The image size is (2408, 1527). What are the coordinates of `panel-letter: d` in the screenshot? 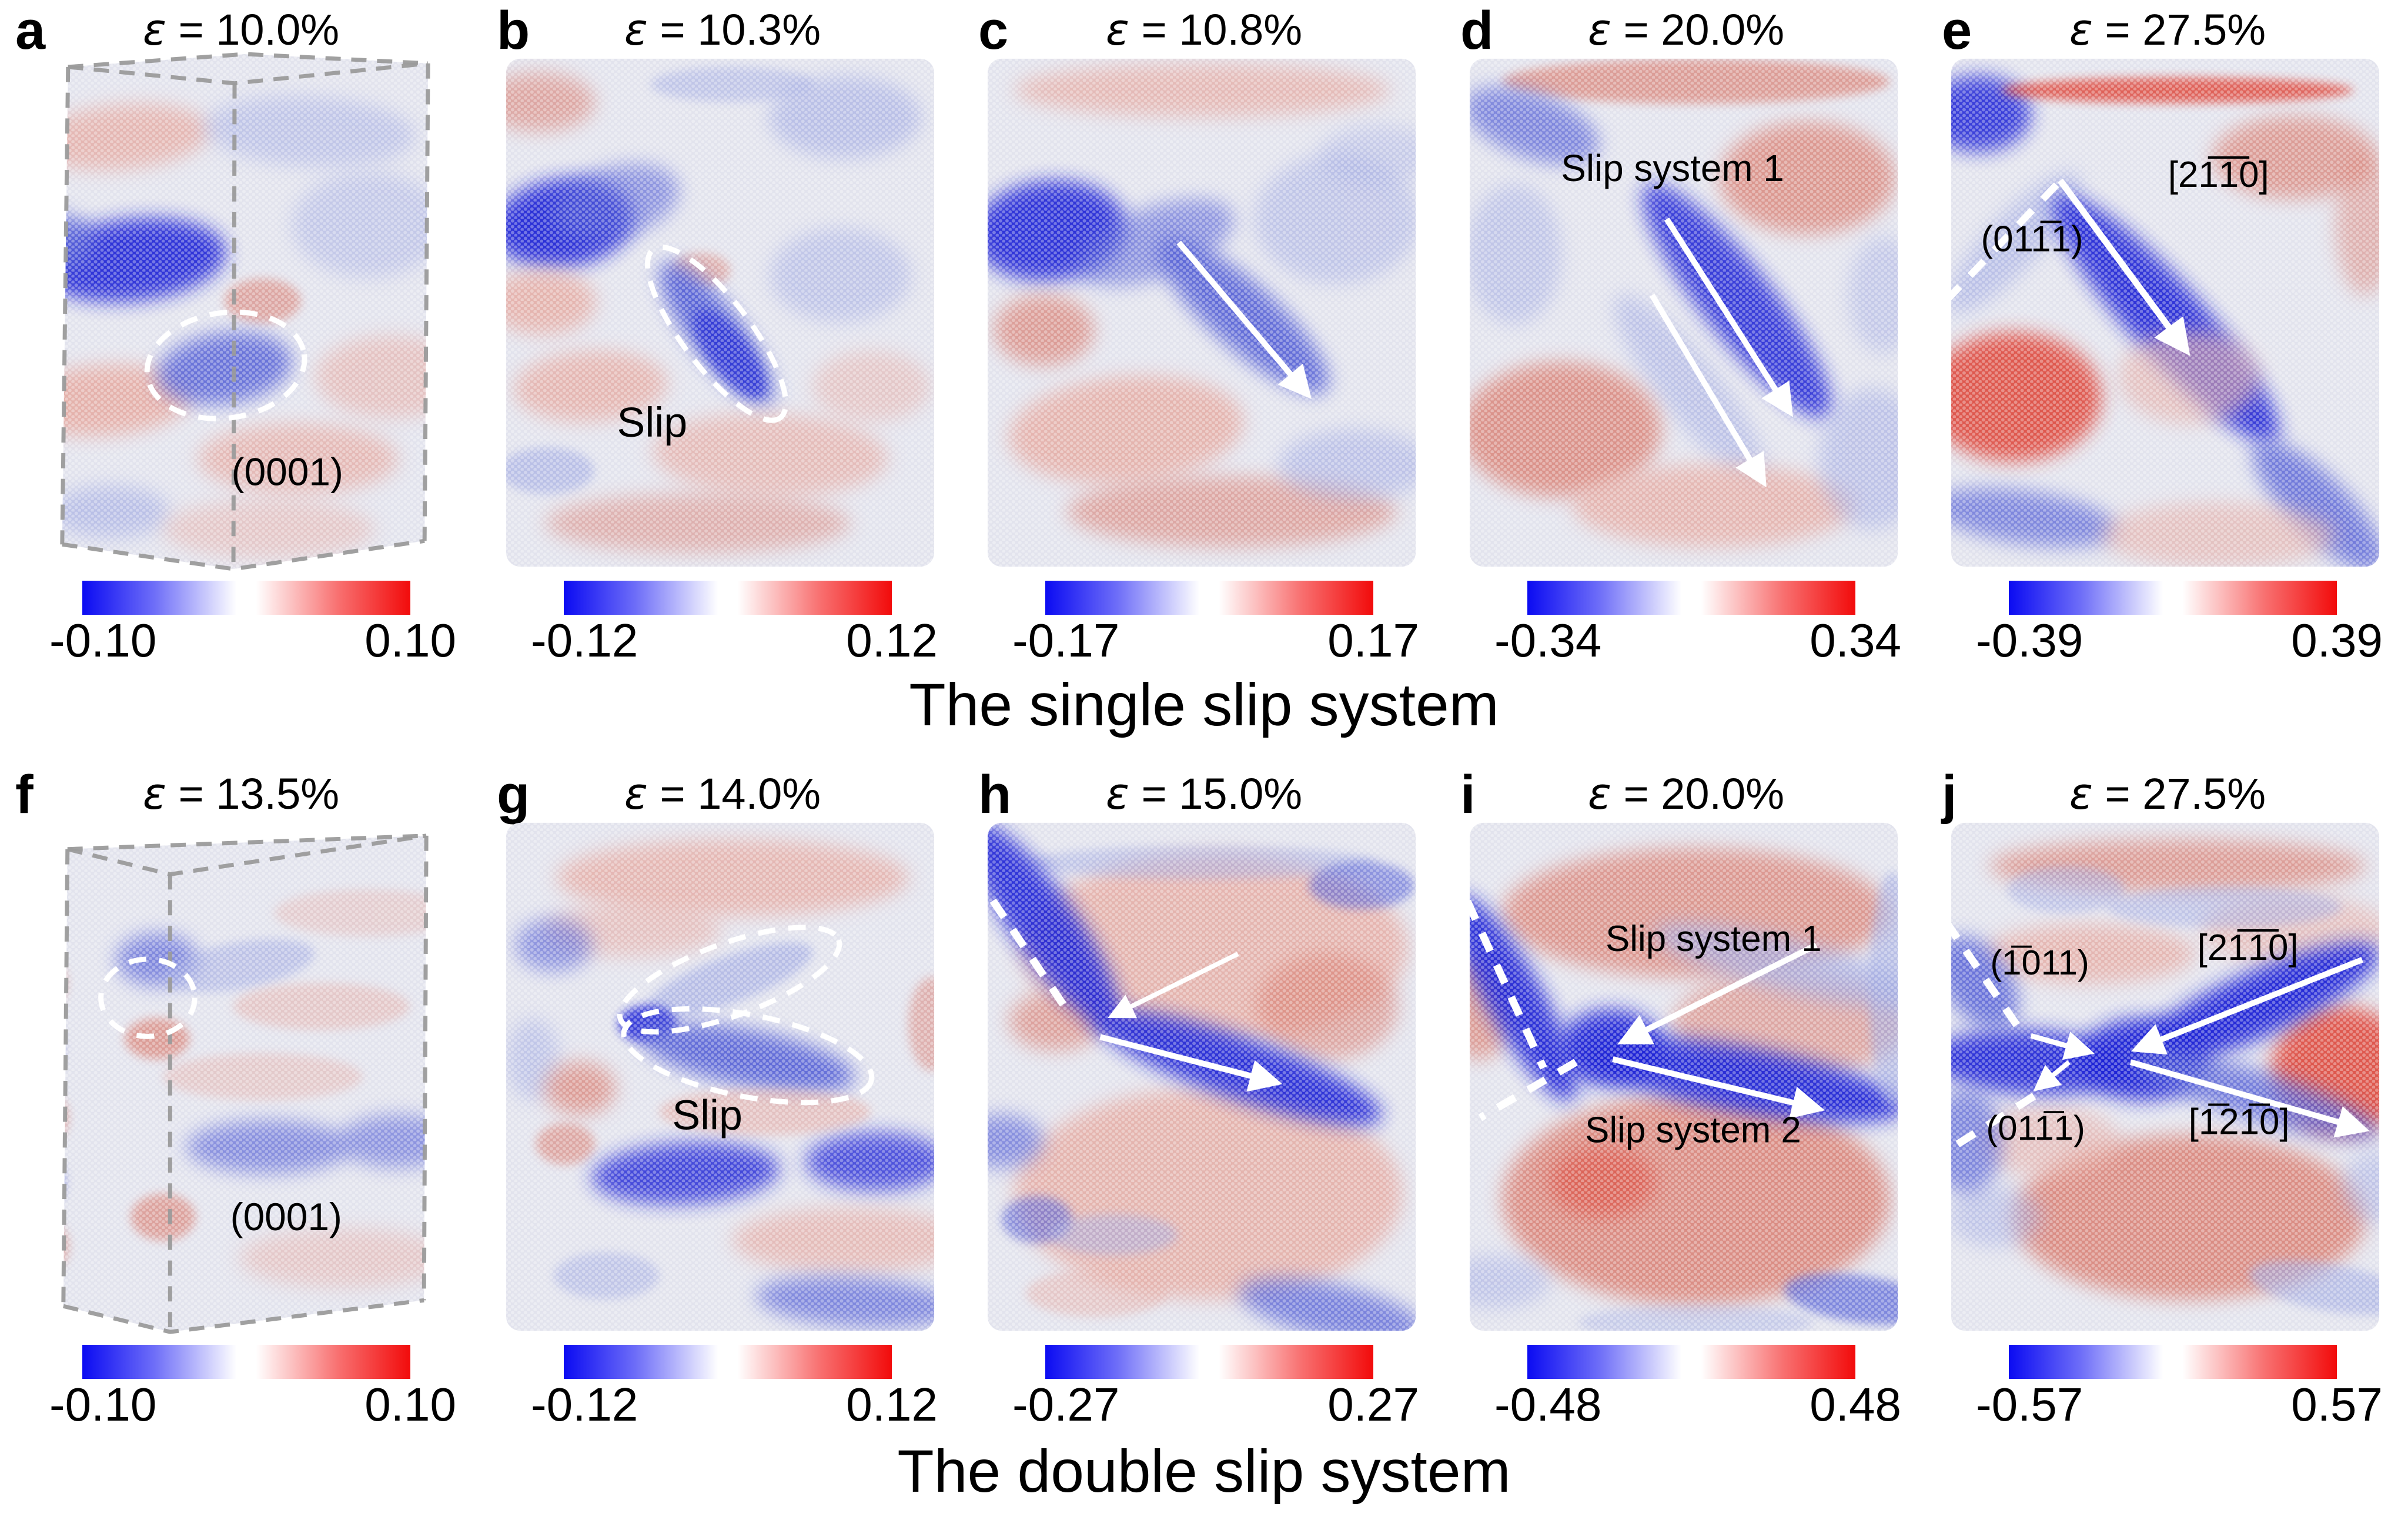 It's located at (1477, 31).